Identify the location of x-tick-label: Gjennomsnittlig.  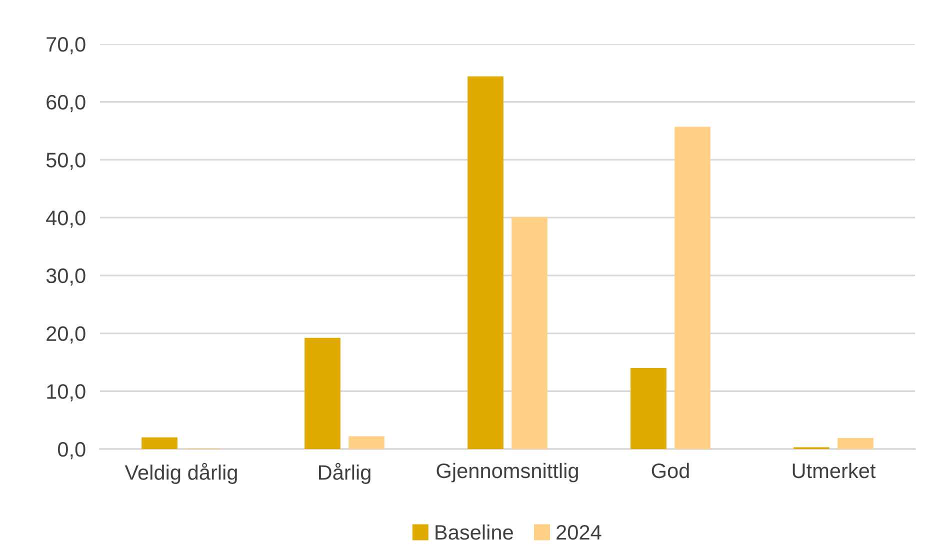
(507, 472).